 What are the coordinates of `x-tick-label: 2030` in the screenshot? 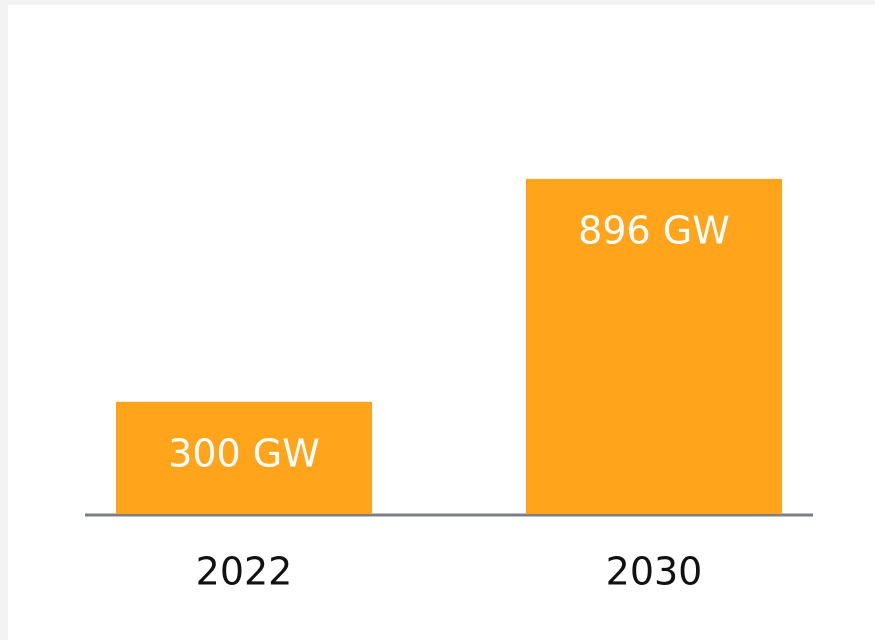 It's located at (654, 572).